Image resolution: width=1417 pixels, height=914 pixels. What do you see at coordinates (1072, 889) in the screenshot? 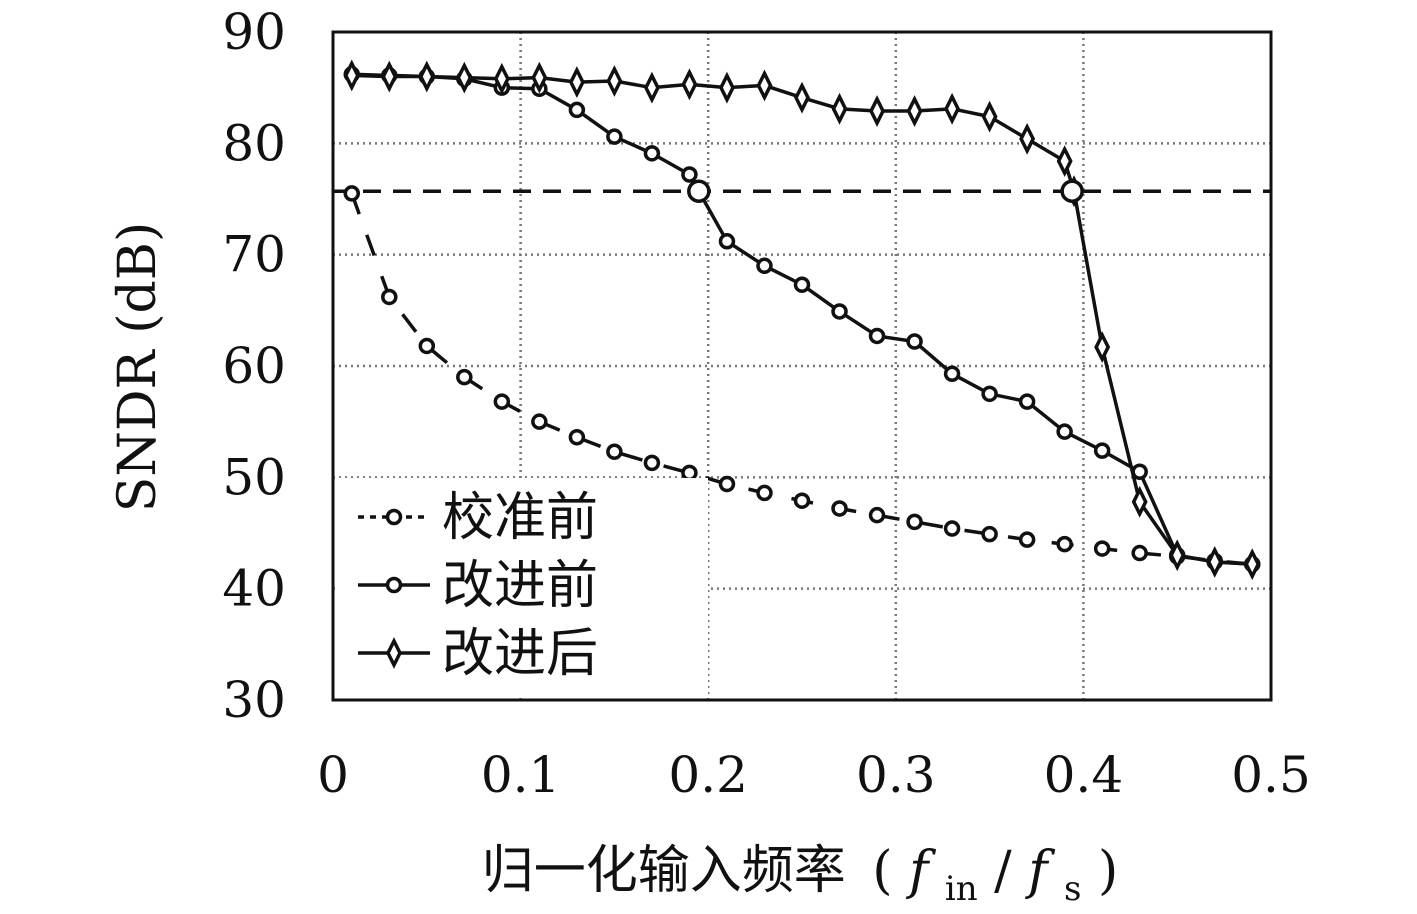
I see `x-axis-sub-s: s` at bounding box center [1072, 889].